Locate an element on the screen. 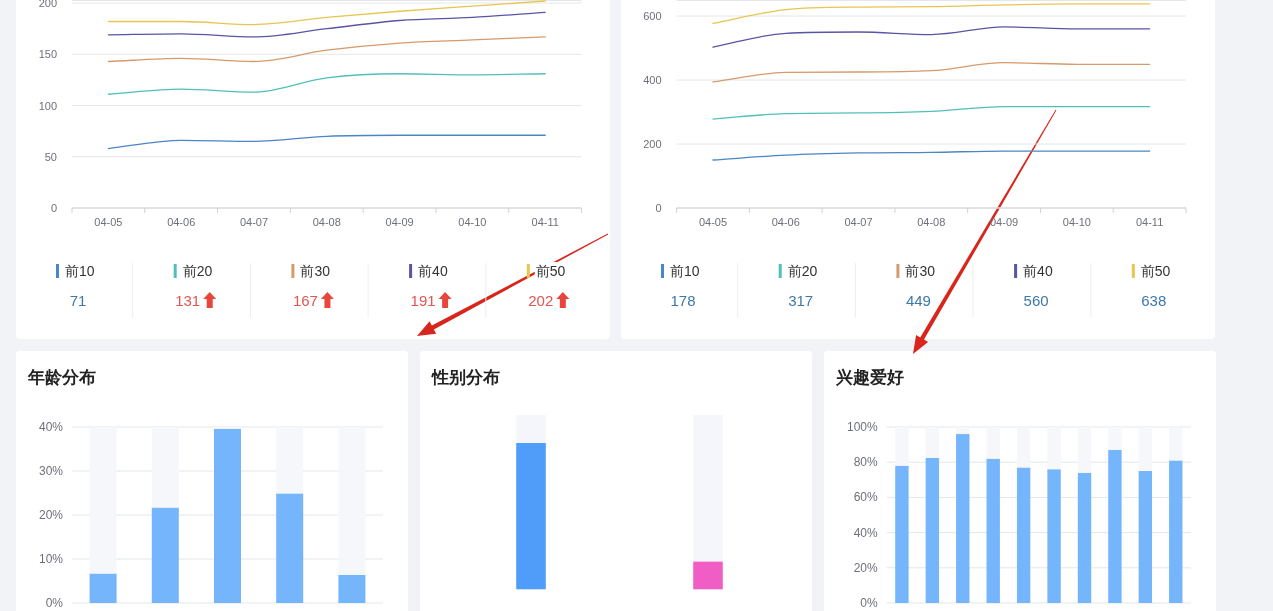 This screenshot has height=611, width=1273. annotation: 560 is located at coordinates (1036, 300).